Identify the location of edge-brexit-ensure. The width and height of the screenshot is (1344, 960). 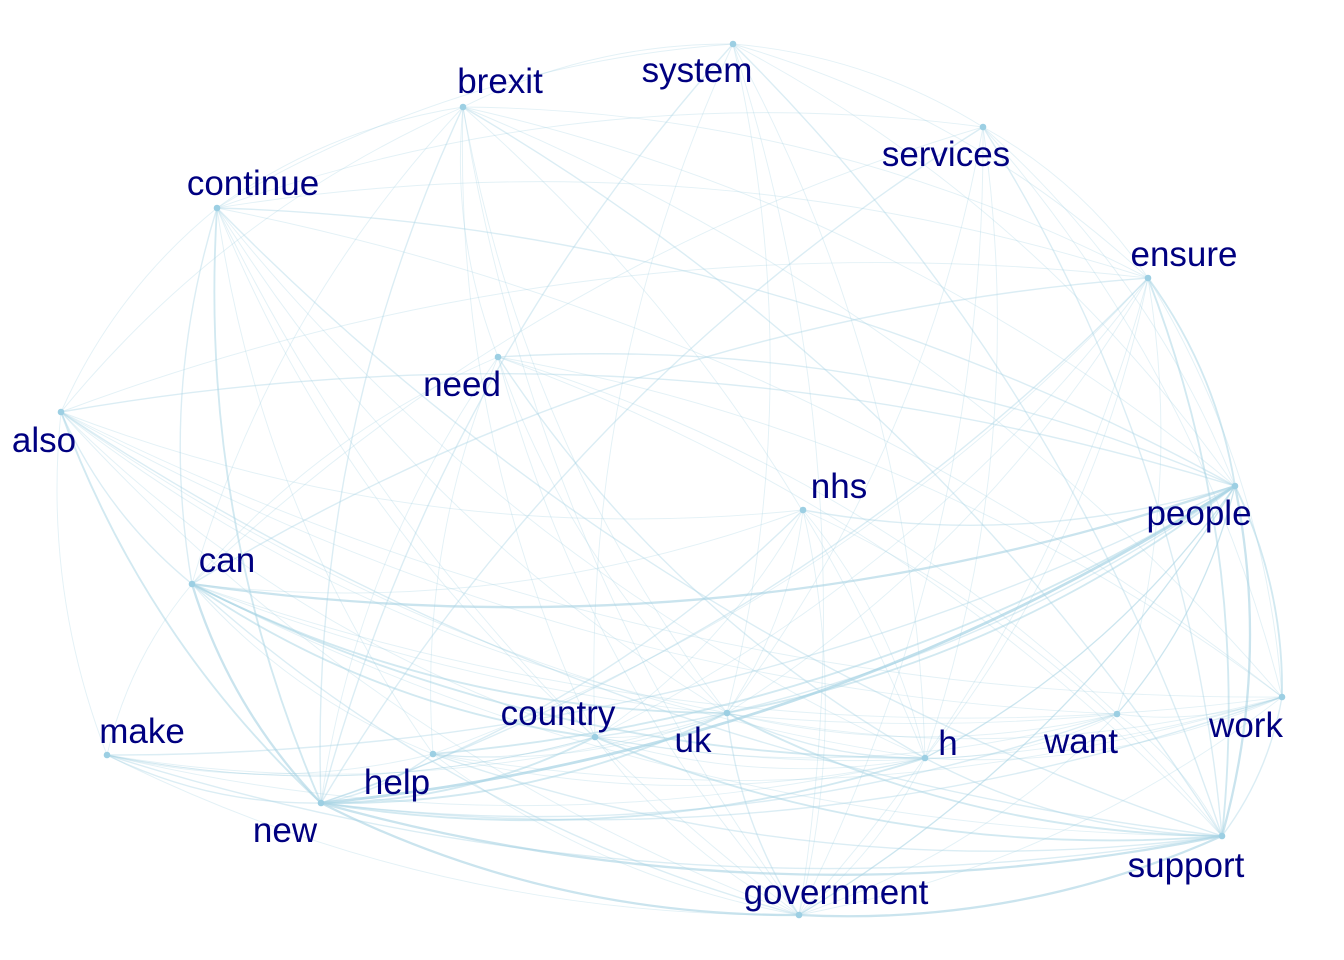
(805, 192).